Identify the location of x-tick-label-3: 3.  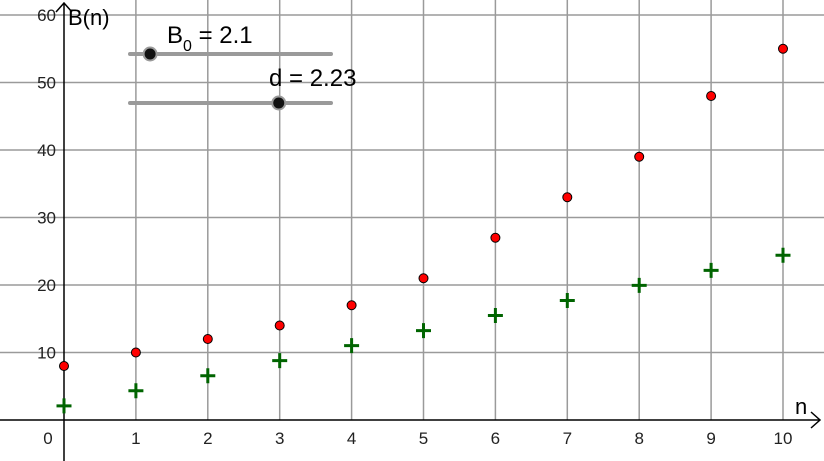
(279, 438).